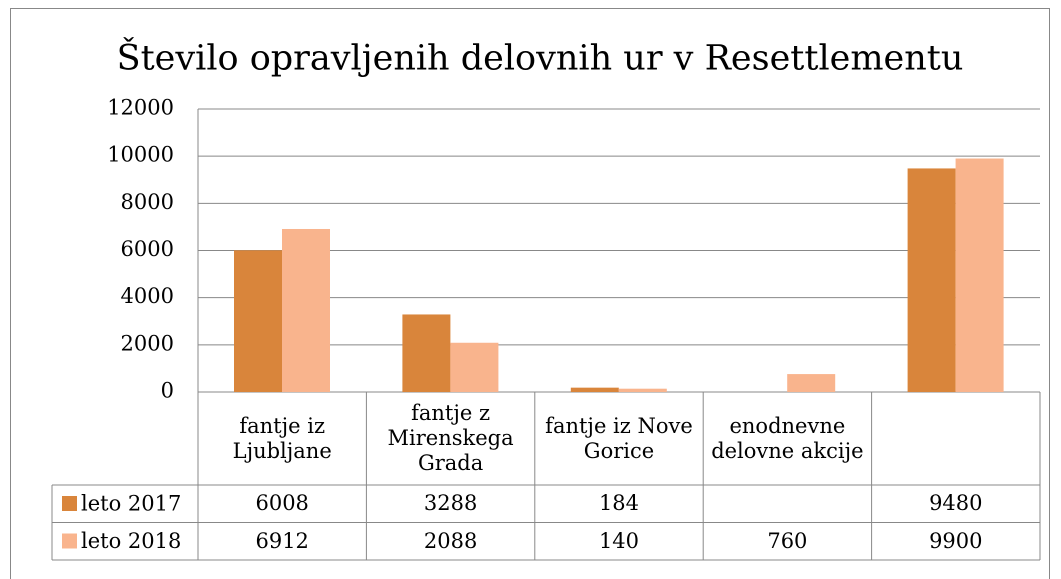 This screenshot has height=579, width=1061. Describe the element at coordinates (619, 438) in the screenshot. I see `x-tick-label: fantje iz Nove Gorice` at that location.